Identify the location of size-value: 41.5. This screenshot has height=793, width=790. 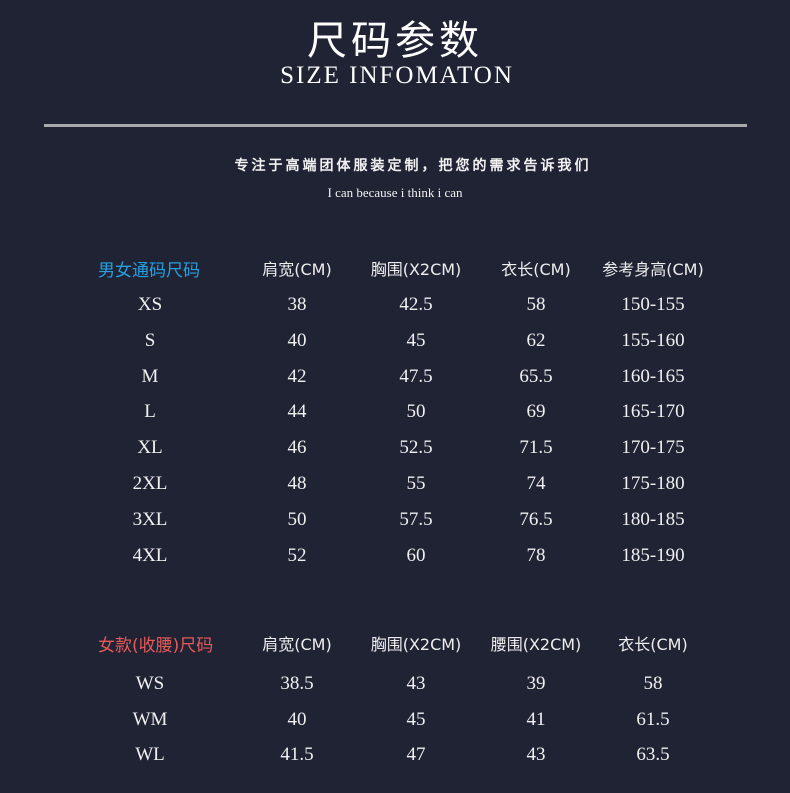
(297, 754).